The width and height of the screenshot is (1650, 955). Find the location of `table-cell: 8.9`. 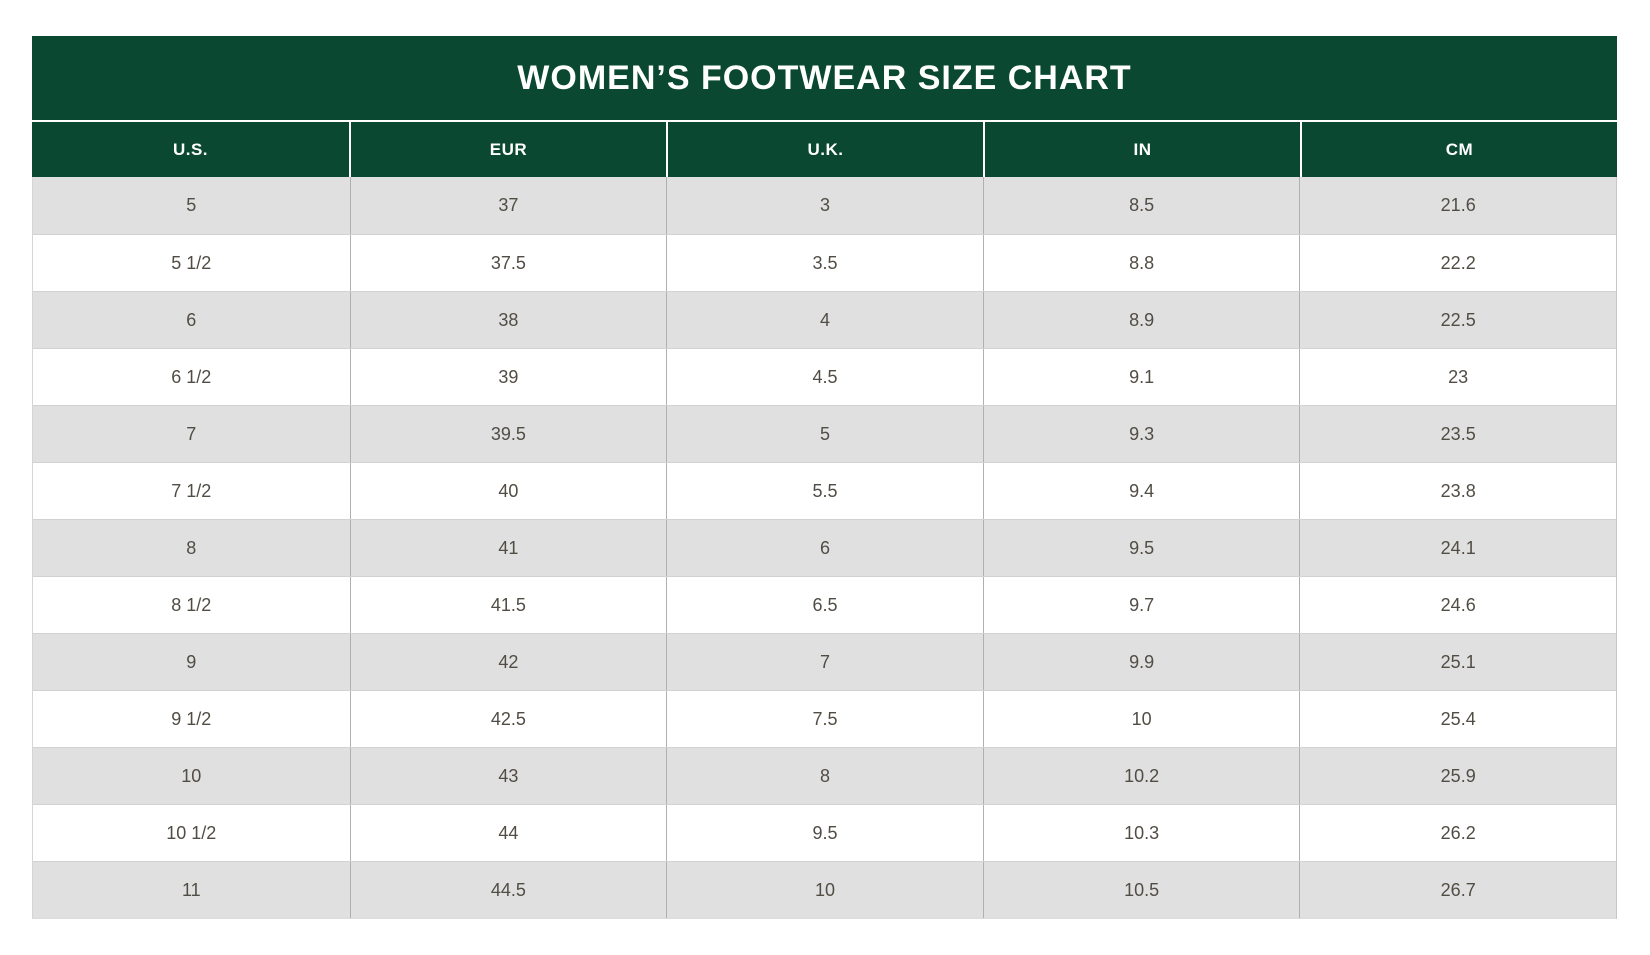

table-cell: 8.9 is located at coordinates (1141, 320).